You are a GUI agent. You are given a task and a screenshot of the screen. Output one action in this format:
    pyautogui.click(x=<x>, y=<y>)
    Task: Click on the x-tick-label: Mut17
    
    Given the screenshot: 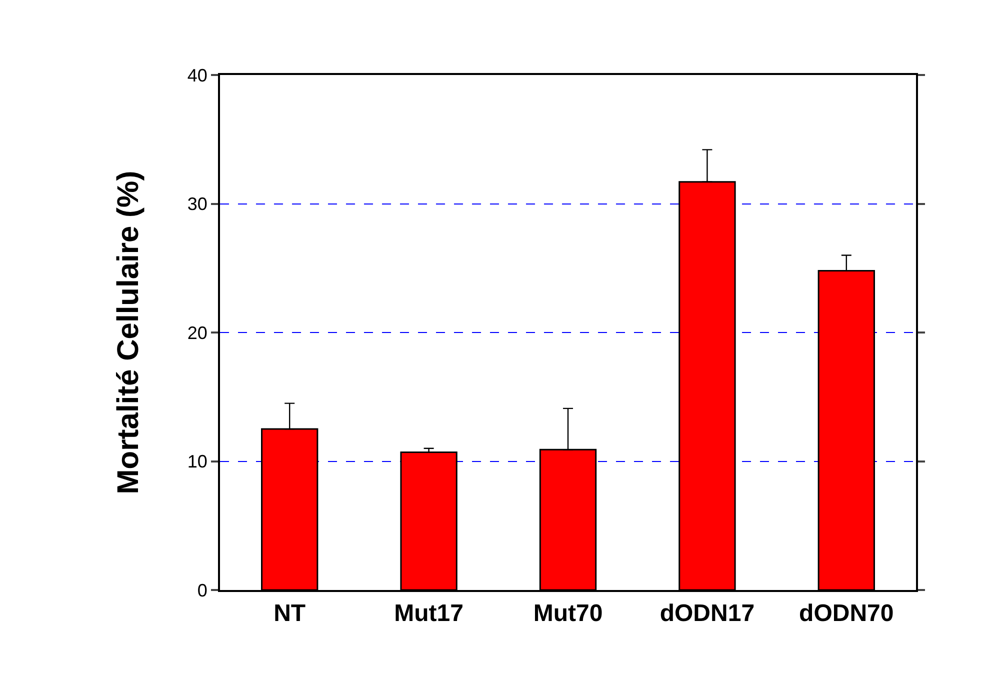 What is the action you would take?
    pyautogui.click(x=429, y=613)
    